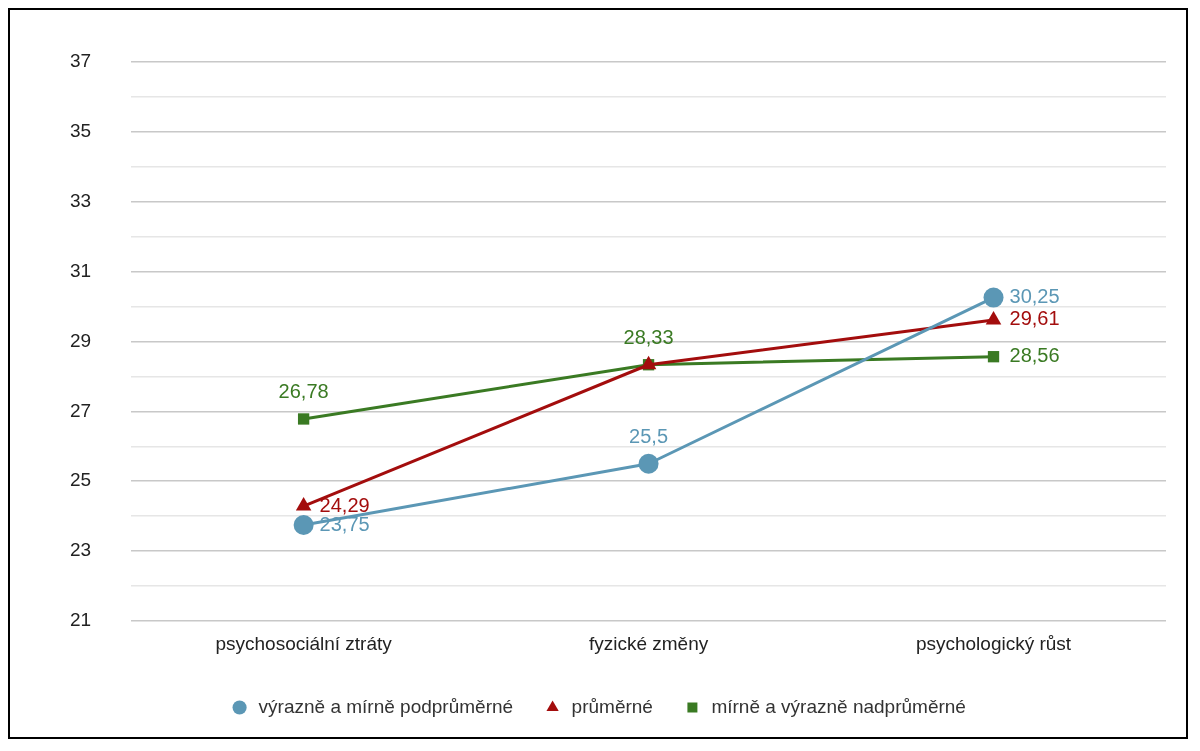 This screenshot has width=1200, height=751. What do you see at coordinates (838, 706) in the screenshot?
I see `legend-label: mírně a výrazně nadprůměrné` at bounding box center [838, 706].